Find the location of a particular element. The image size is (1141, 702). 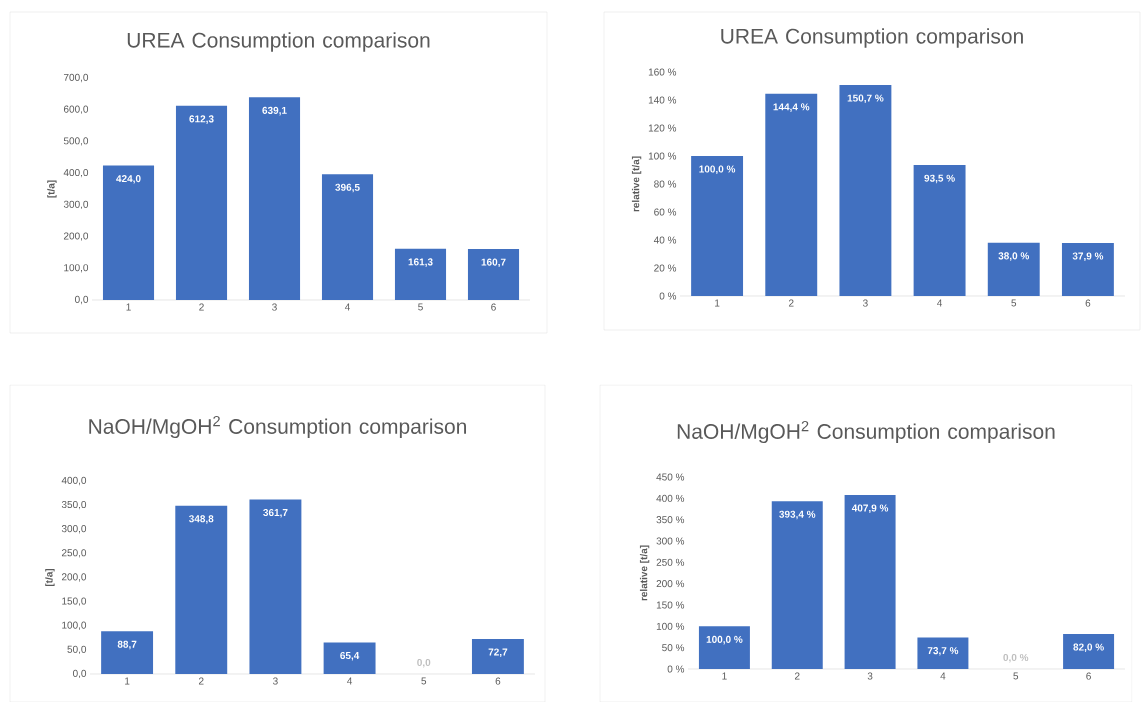

y-tick-label: 60 % is located at coordinates (665, 212).